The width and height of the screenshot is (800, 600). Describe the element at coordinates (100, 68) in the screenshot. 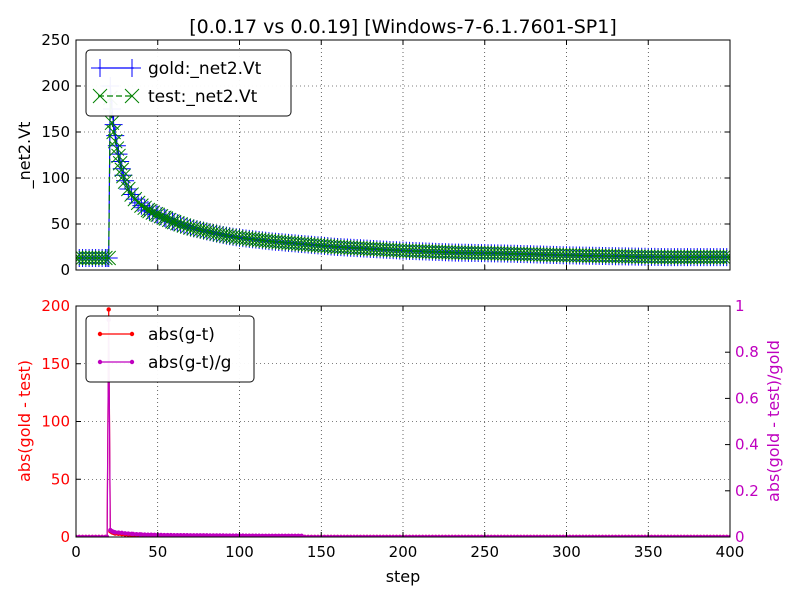

I see `legend-marker` at that location.